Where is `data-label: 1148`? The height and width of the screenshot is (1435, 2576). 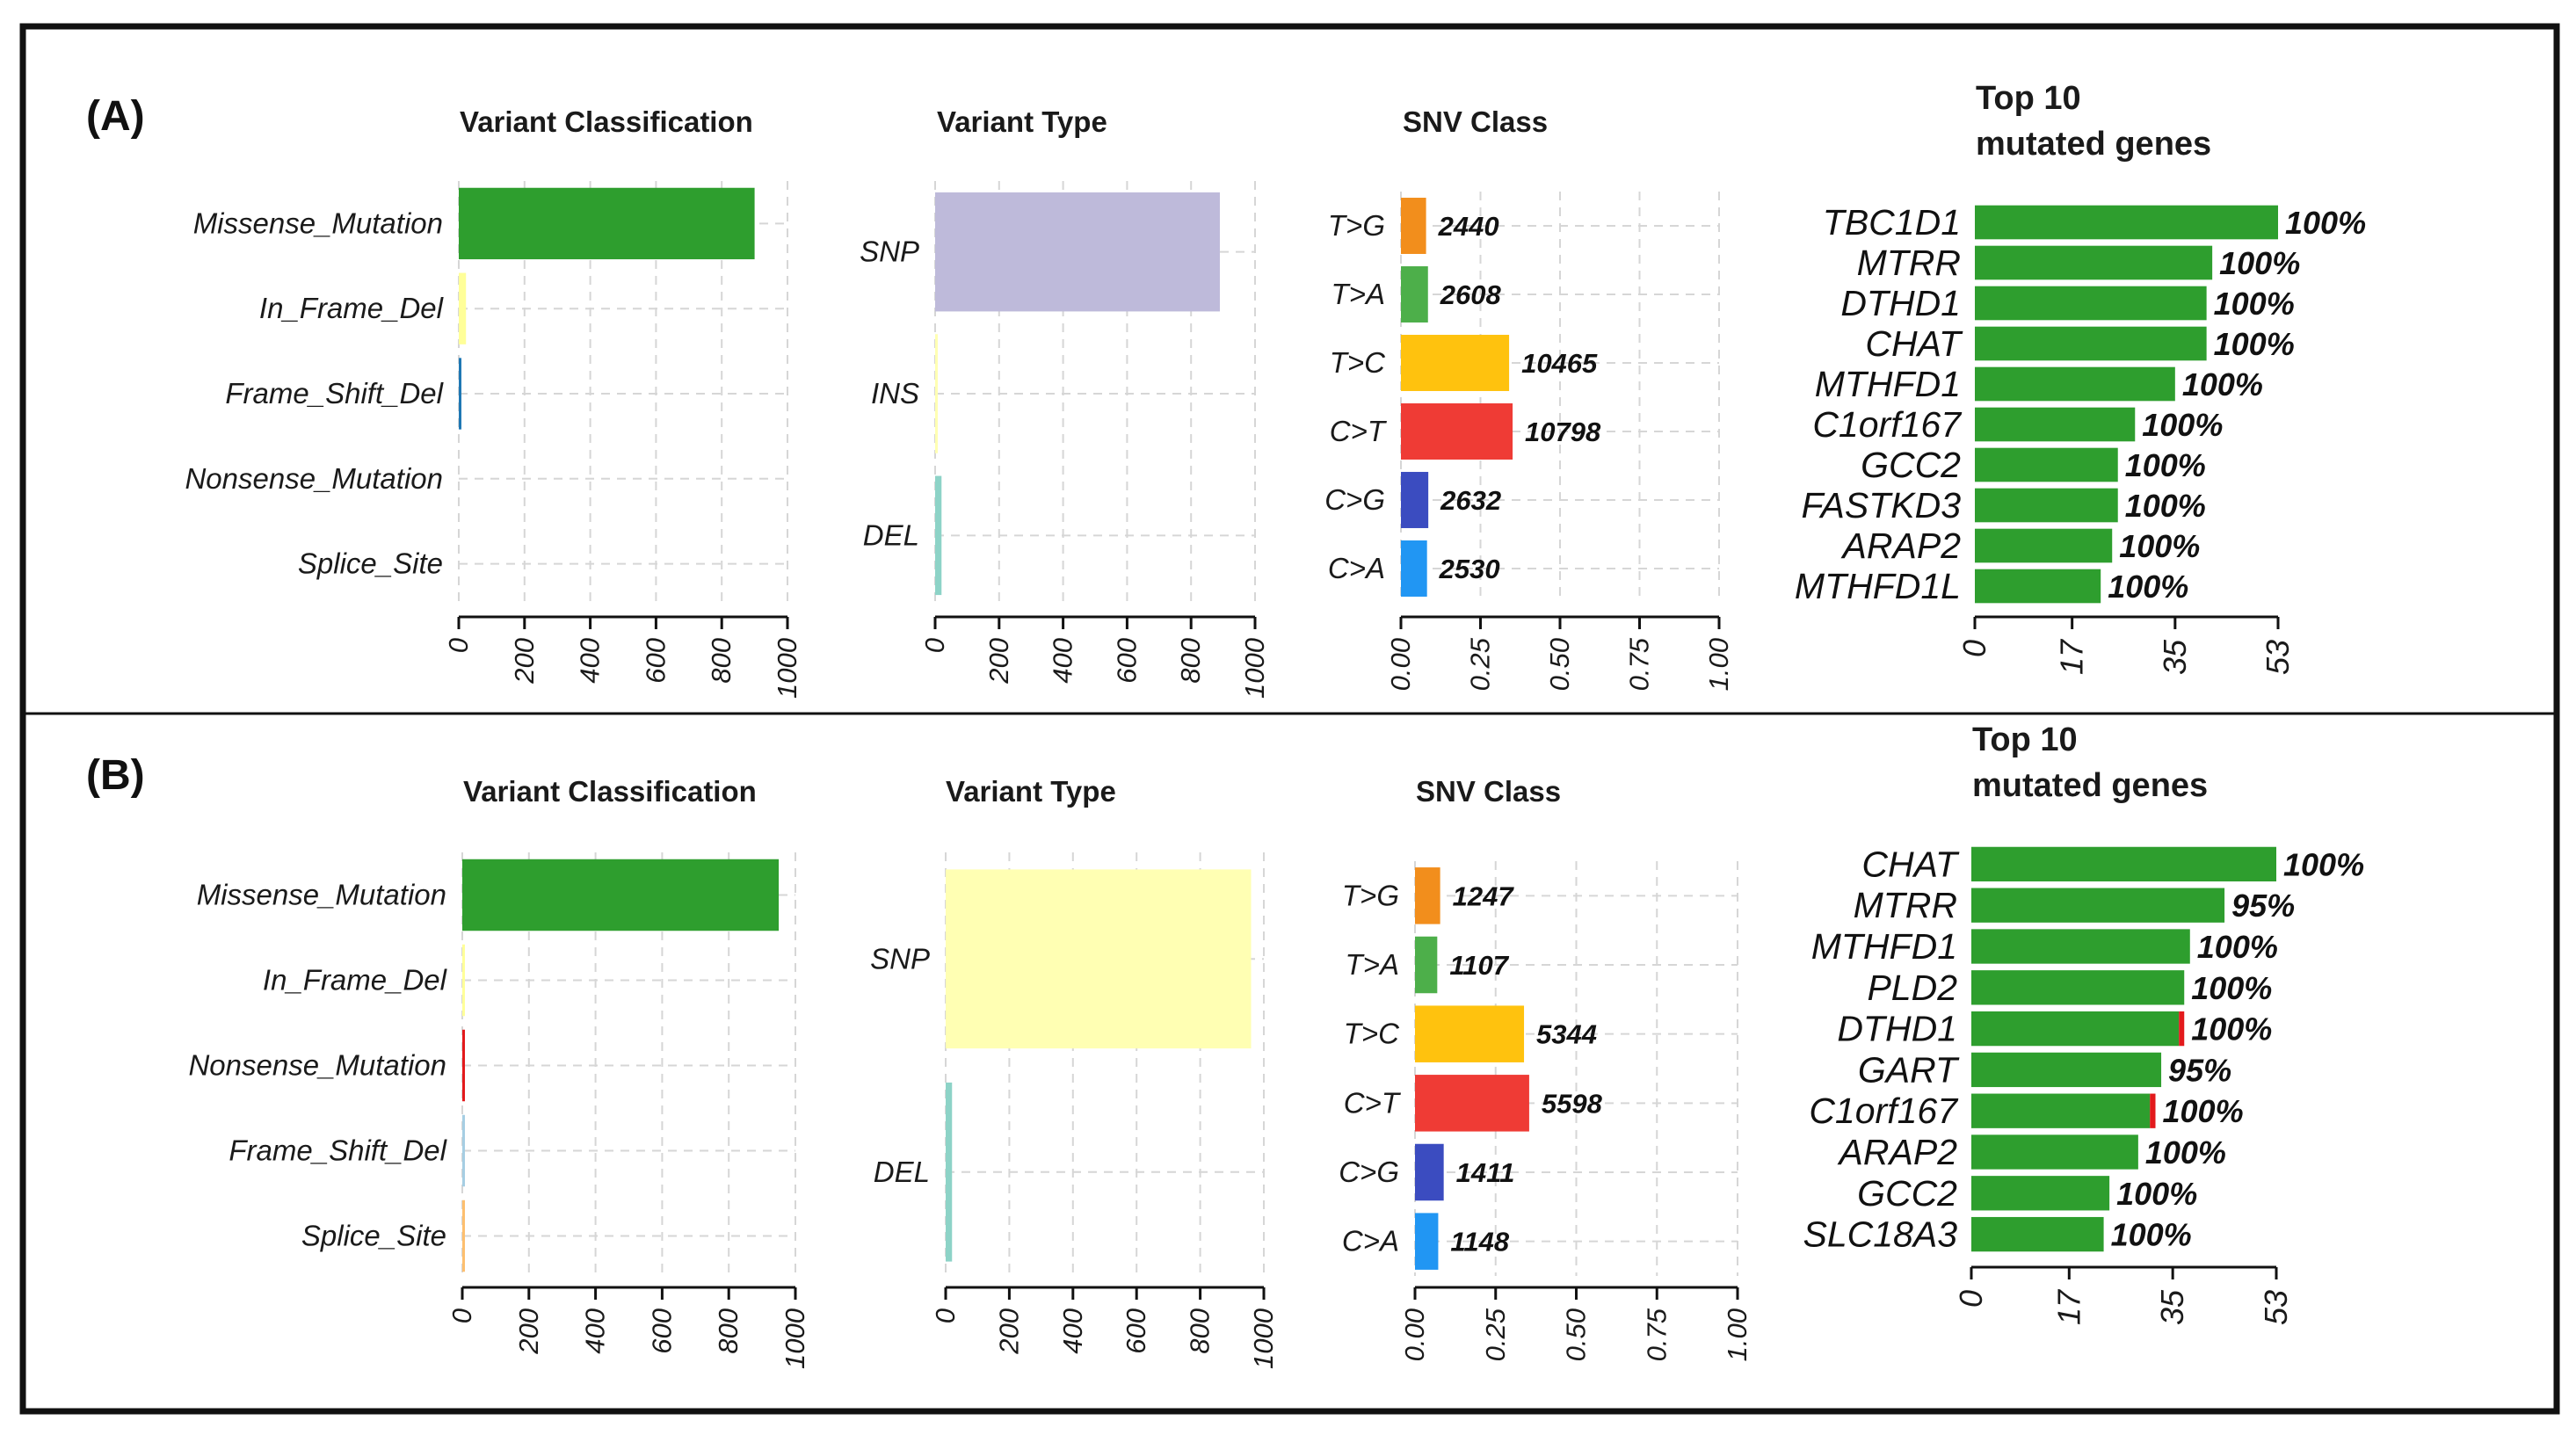 data-label: 1148 is located at coordinates (1479, 1242).